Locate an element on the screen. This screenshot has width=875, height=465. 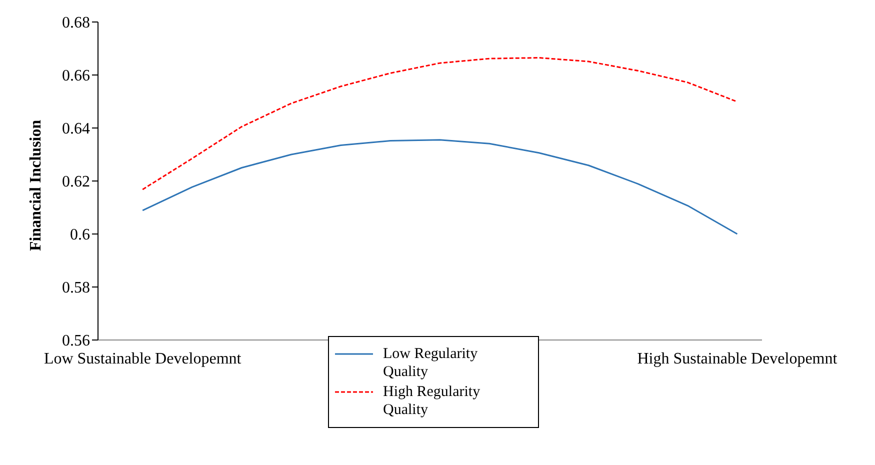
y-tick-label: 0.56 is located at coordinates (76, 341).